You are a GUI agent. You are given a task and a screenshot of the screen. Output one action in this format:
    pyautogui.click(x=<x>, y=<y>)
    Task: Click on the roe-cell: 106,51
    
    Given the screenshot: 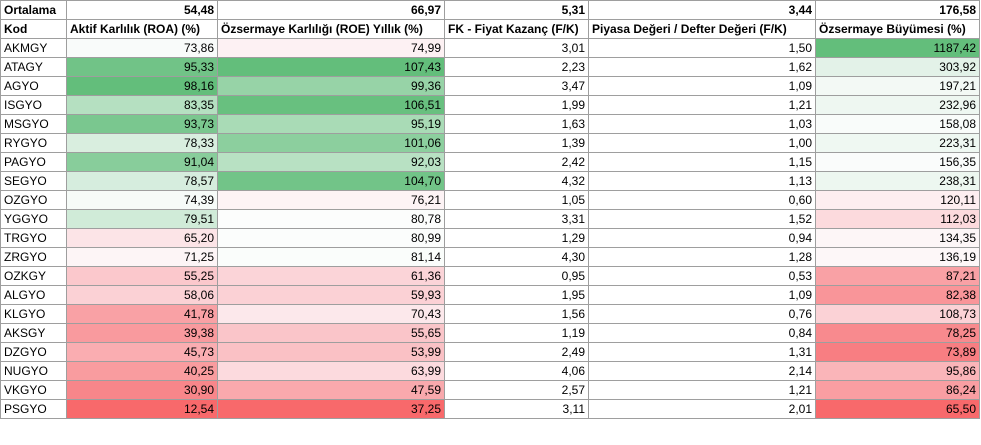 What is the action you would take?
    pyautogui.click(x=331, y=105)
    